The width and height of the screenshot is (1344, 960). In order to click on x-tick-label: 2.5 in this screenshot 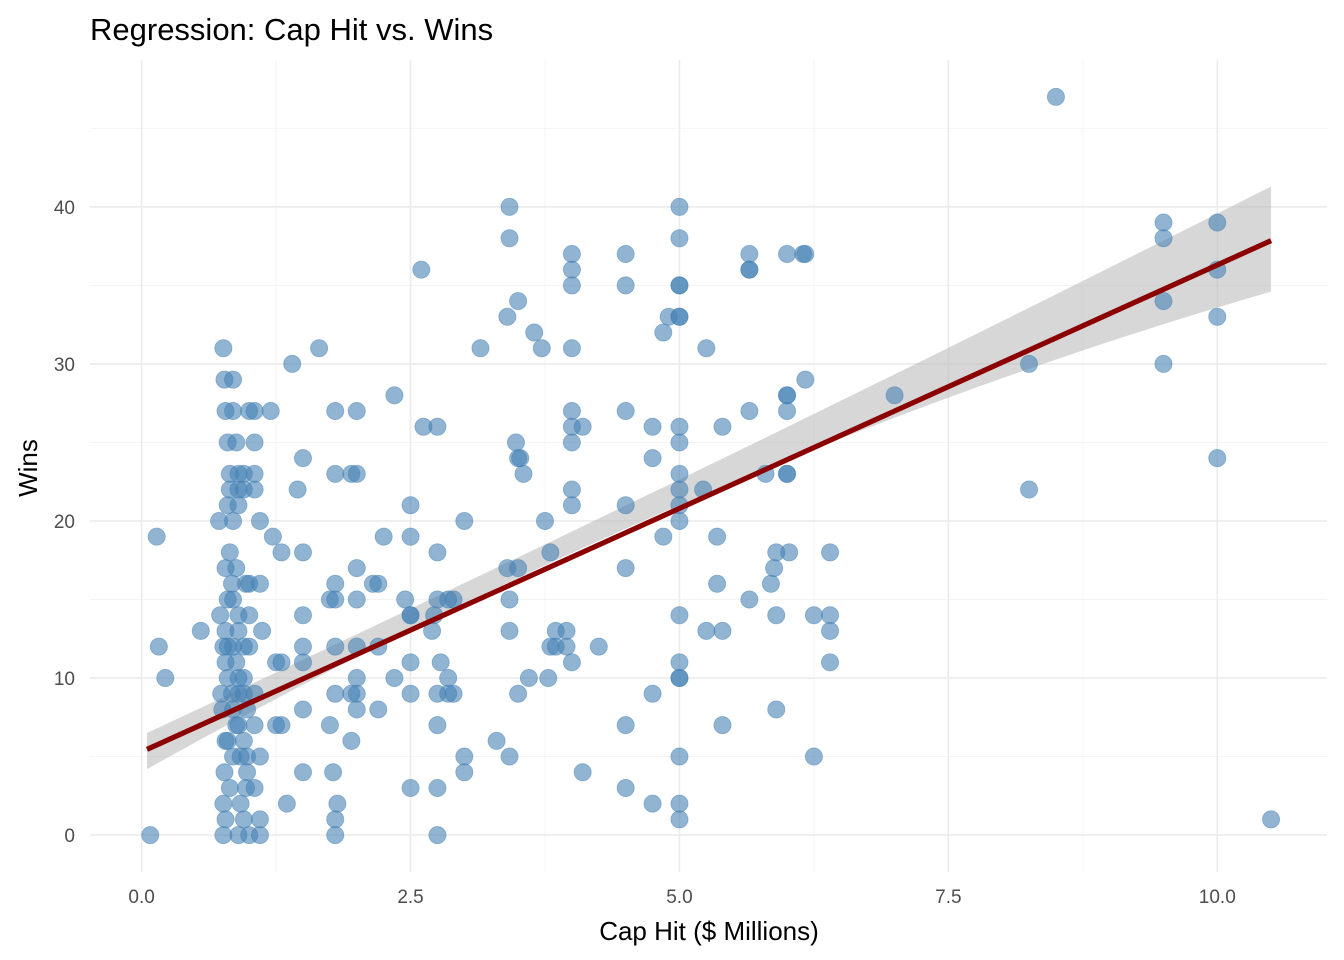, I will do `click(410, 897)`.